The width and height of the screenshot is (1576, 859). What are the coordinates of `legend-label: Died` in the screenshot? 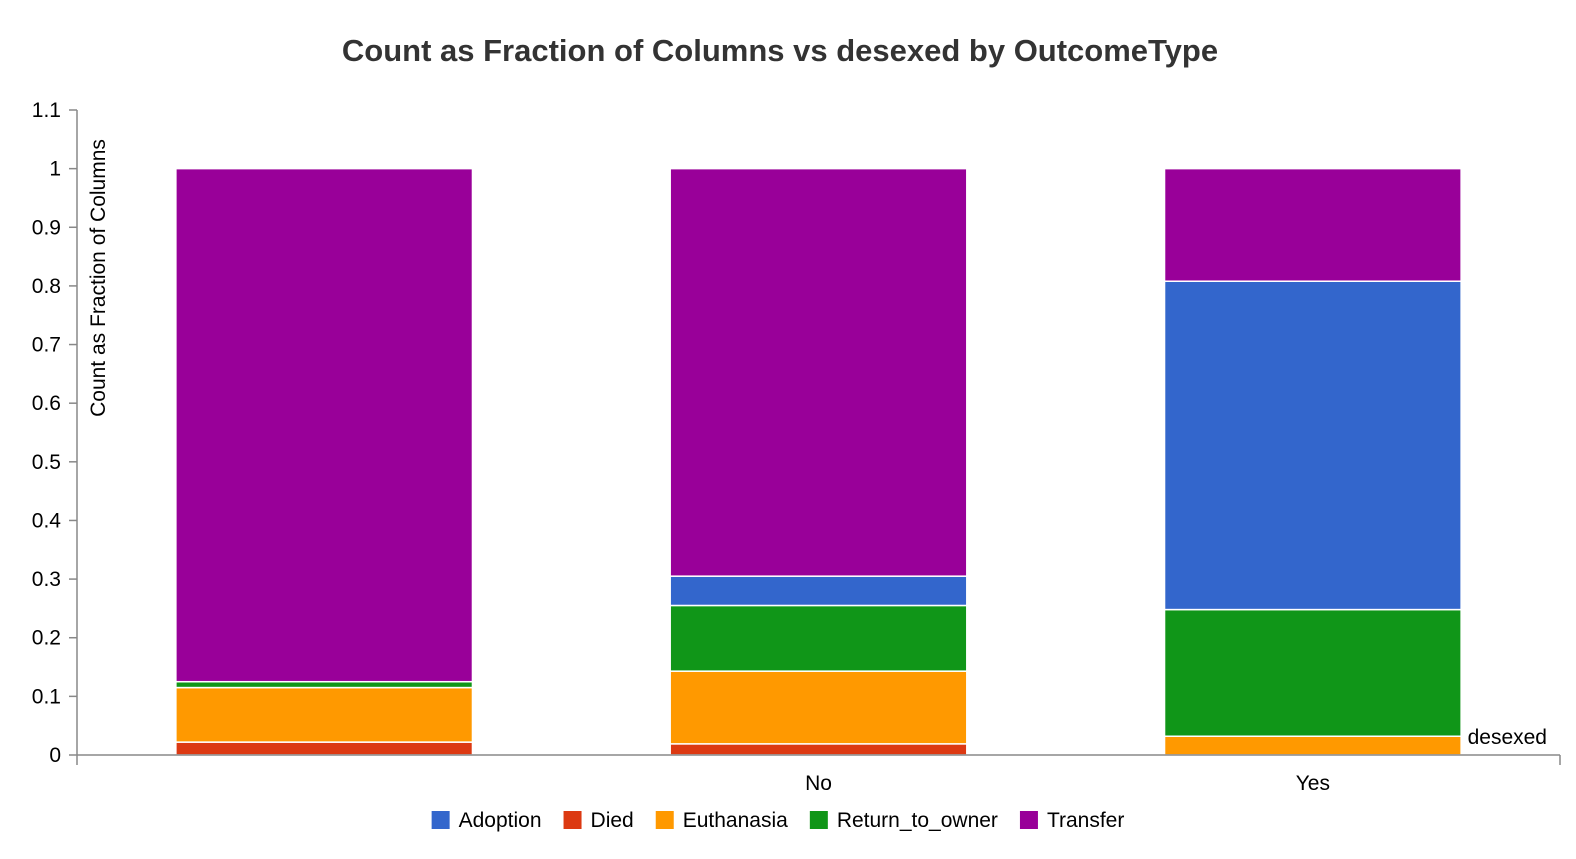 It's located at (612, 820).